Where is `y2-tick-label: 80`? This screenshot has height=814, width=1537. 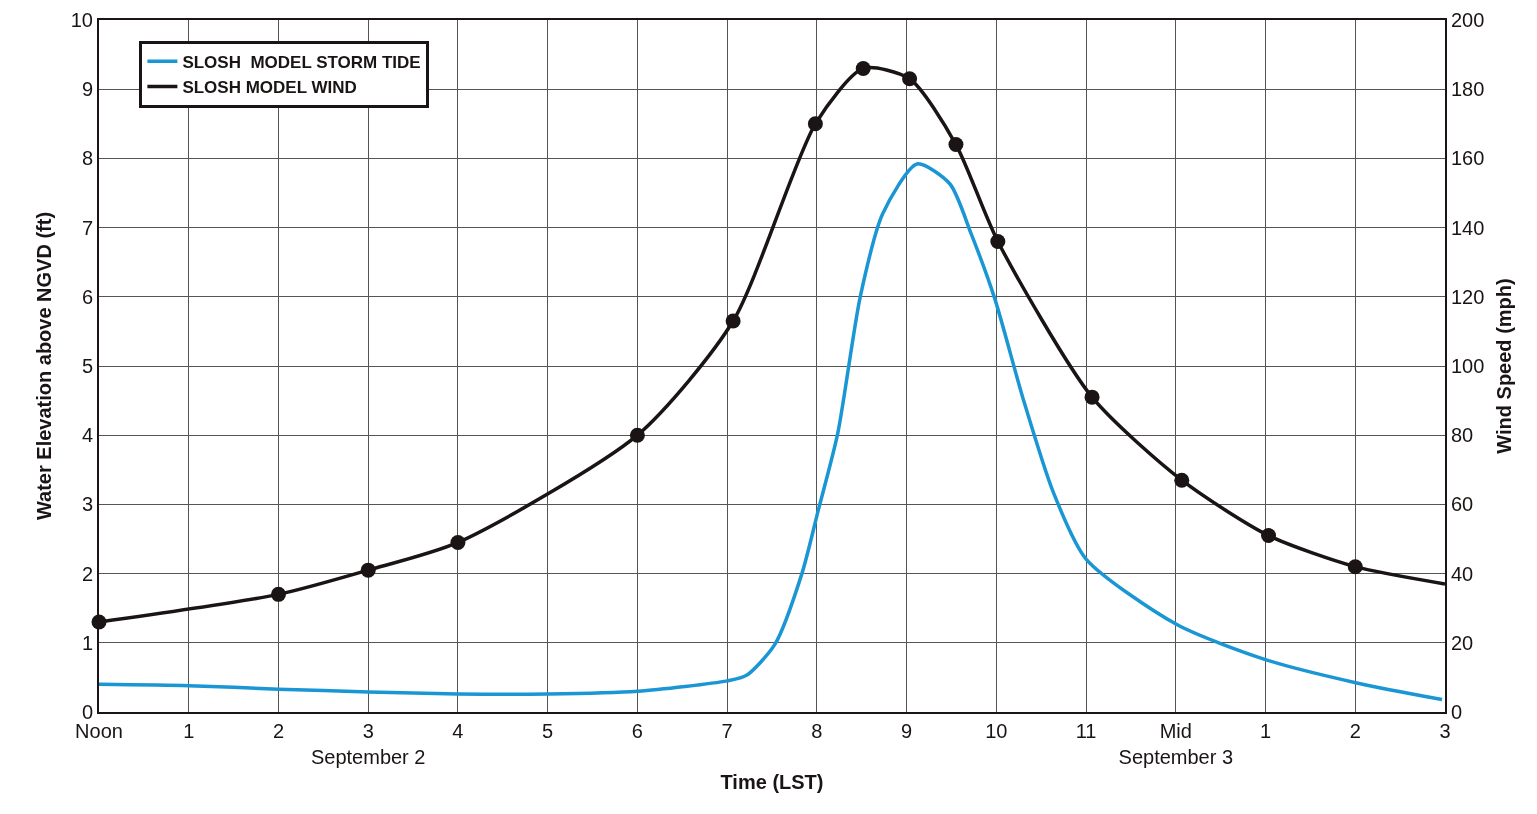
y2-tick-label: 80 is located at coordinates (1462, 435).